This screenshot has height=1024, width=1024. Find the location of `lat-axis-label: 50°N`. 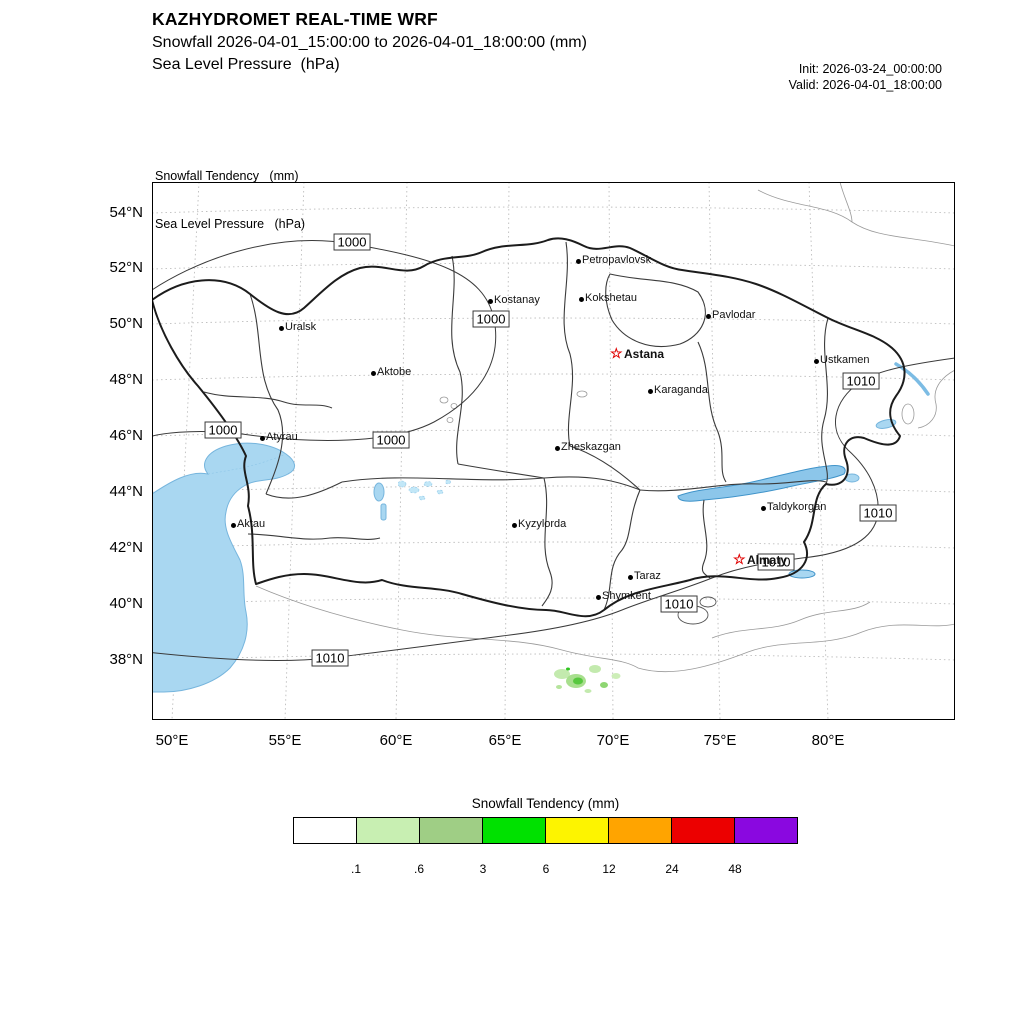

lat-axis-label: 50°N is located at coordinates (126, 323).